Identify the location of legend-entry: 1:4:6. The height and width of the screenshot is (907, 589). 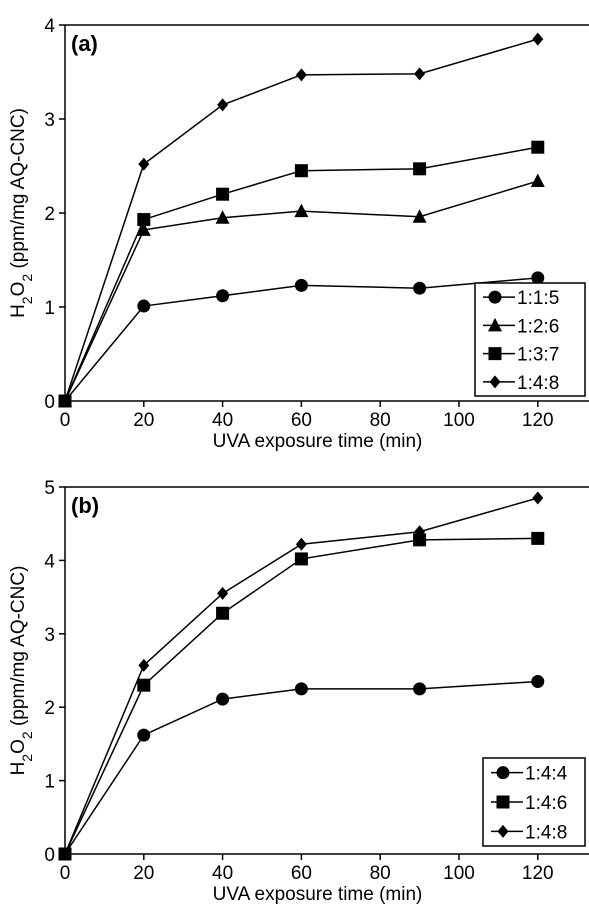
(529, 803).